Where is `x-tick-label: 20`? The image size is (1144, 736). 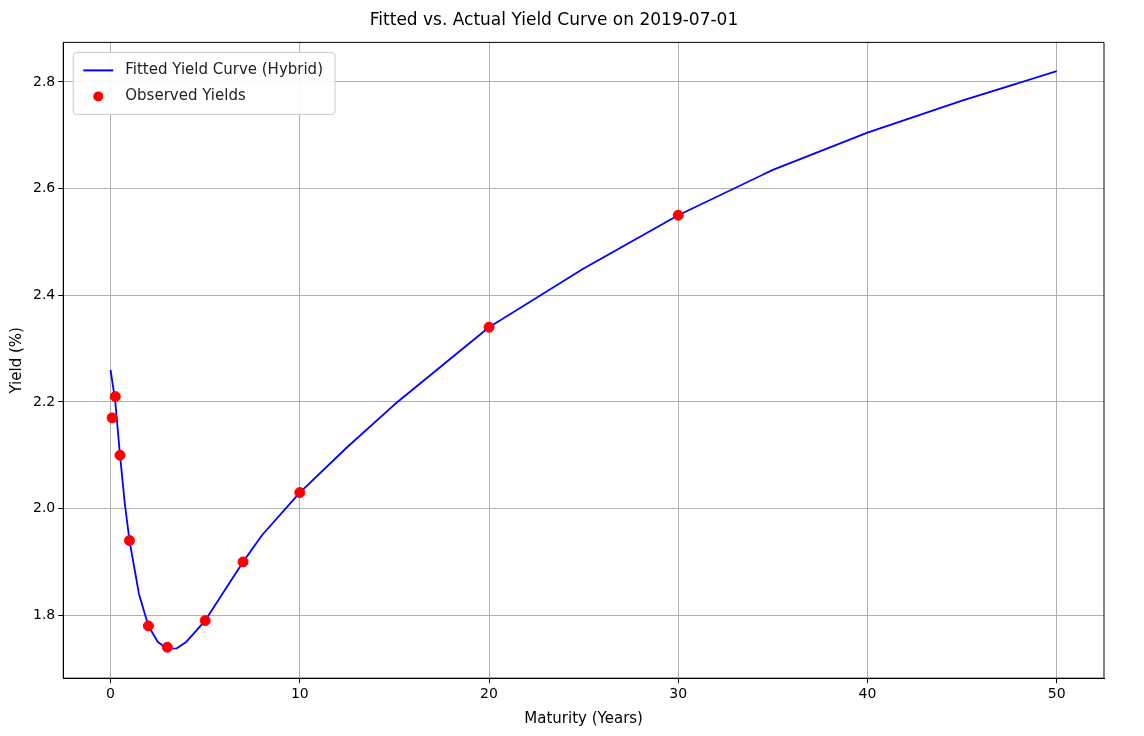 x-tick-label: 20 is located at coordinates (489, 693).